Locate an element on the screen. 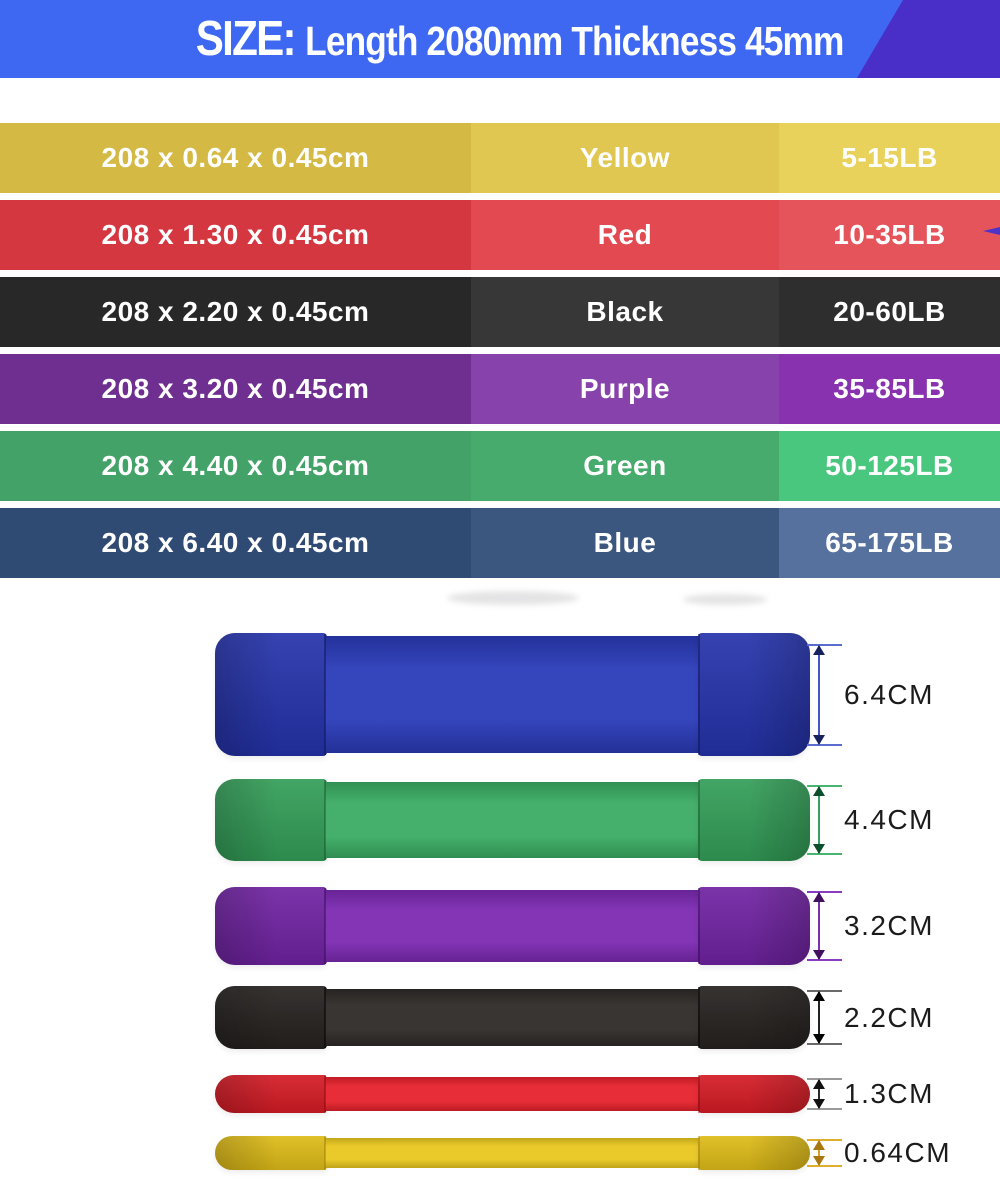 This screenshot has width=1000, height=1200. band-purple: 3.2CM is located at coordinates (573, 926).